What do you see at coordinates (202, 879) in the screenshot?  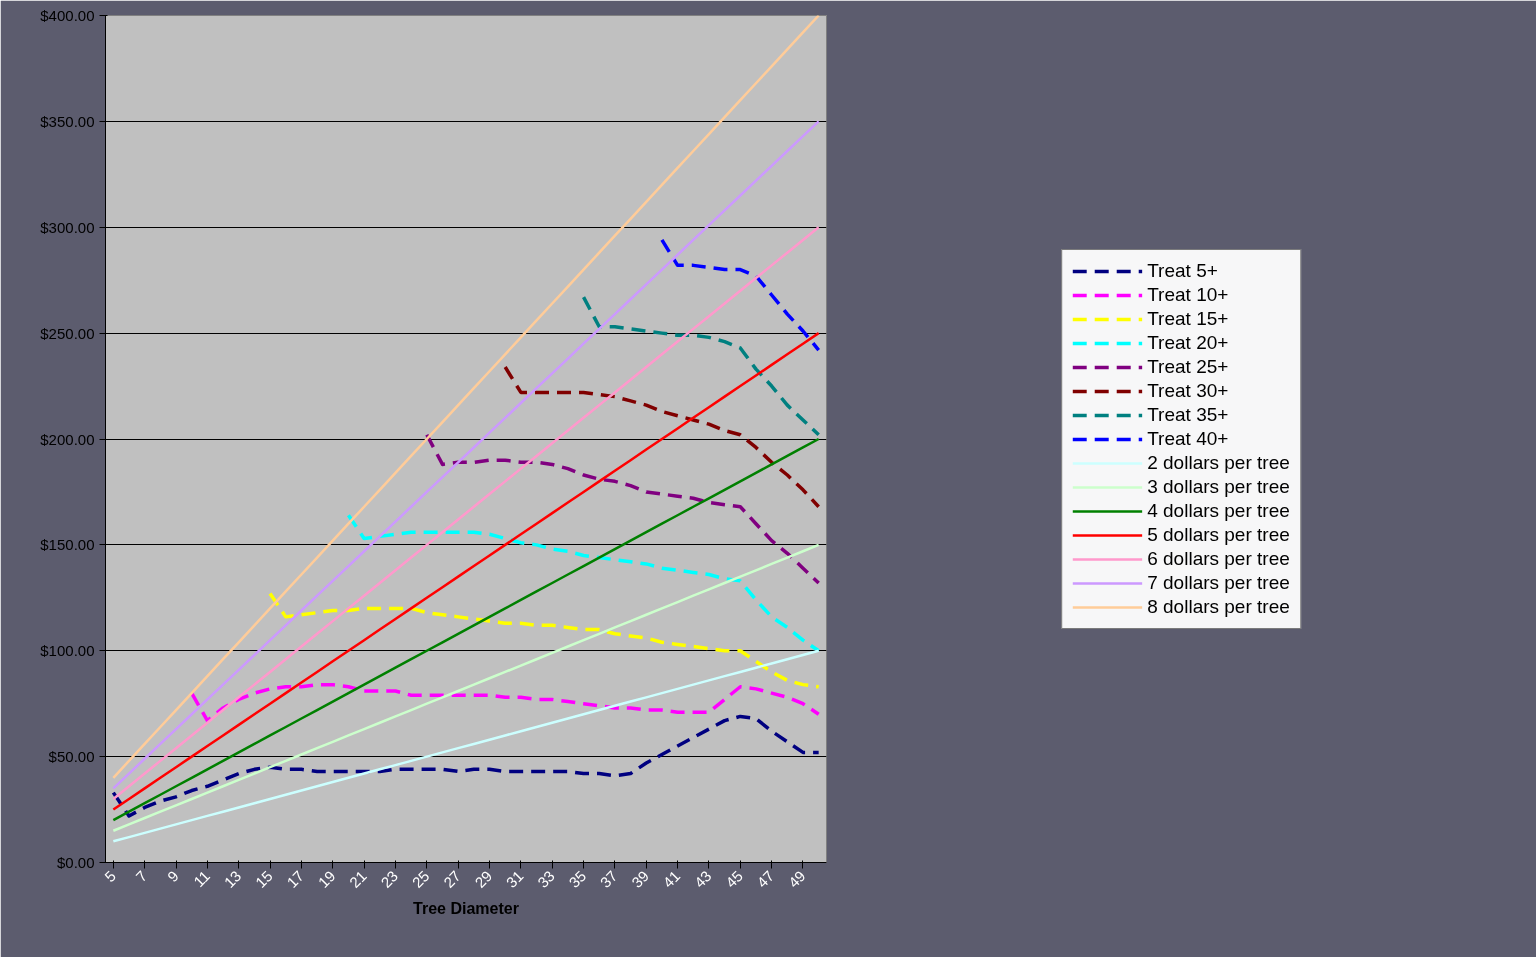 I see `x-tick-label: 11` at bounding box center [202, 879].